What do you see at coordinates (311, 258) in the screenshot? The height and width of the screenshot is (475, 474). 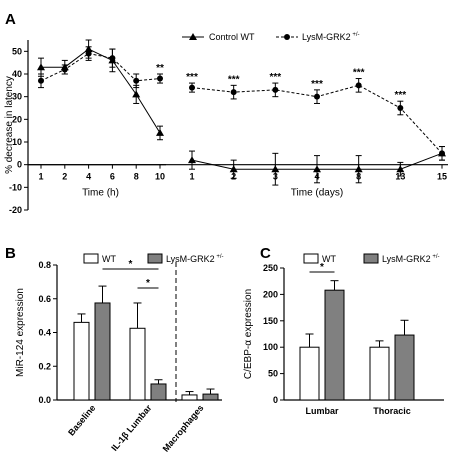 I see `panel-c-legend-swatch-wt` at bounding box center [311, 258].